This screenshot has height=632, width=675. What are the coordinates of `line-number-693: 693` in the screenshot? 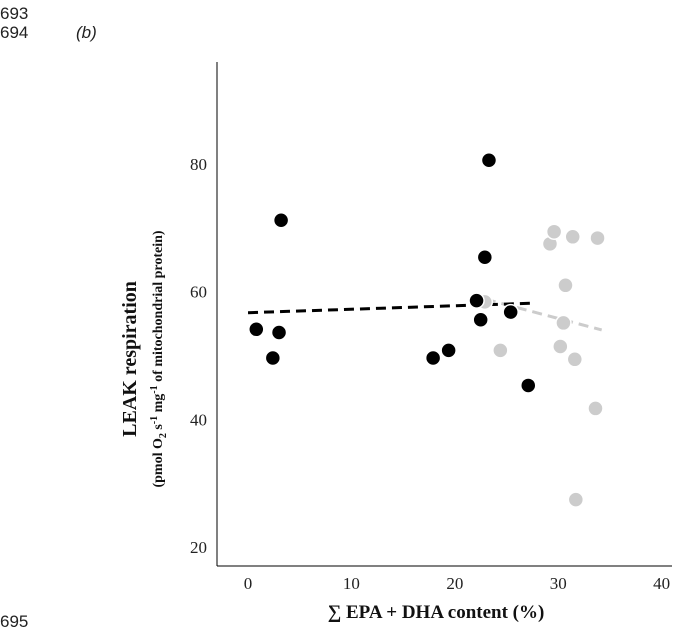 It's located at (14, 13).